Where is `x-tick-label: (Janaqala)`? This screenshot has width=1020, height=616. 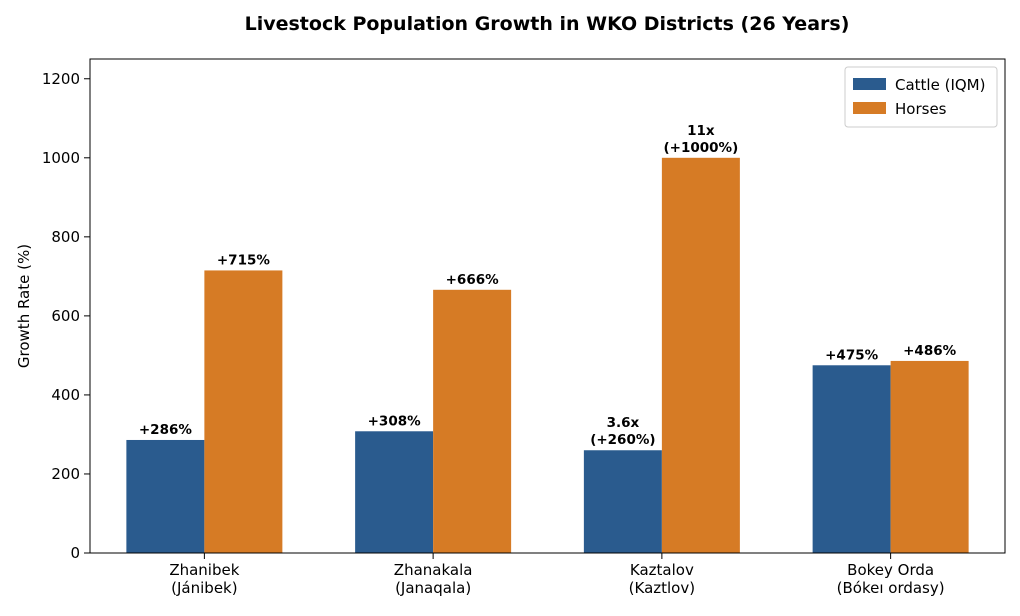
x-tick-label: (Janaqala) is located at coordinates (433, 588).